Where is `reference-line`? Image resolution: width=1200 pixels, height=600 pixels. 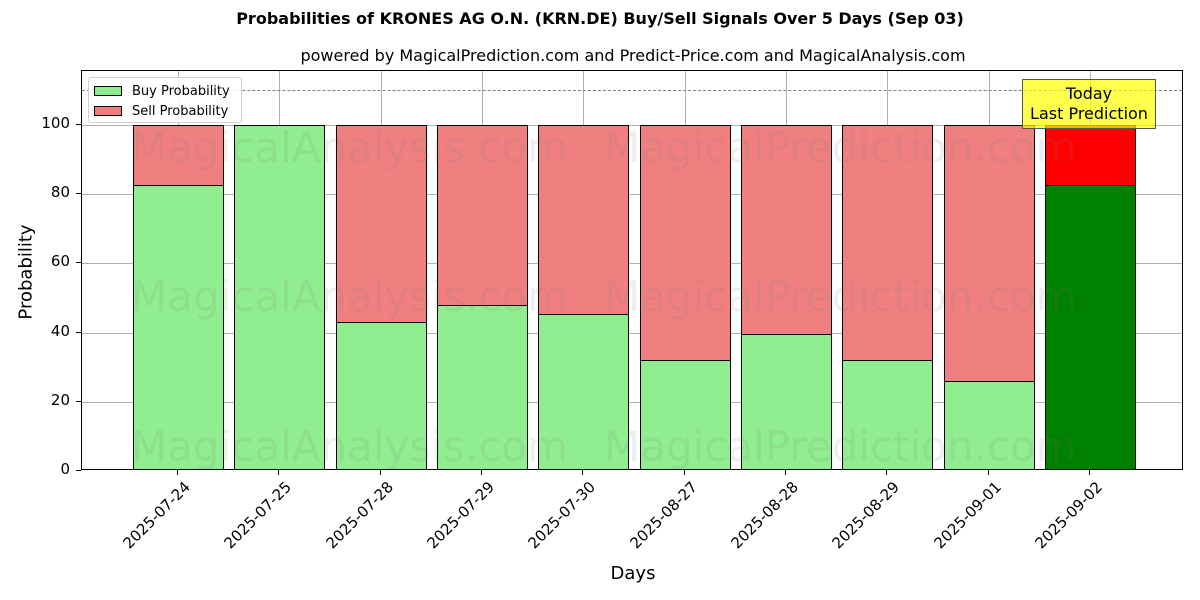
reference-line is located at coordinates (632, 91).